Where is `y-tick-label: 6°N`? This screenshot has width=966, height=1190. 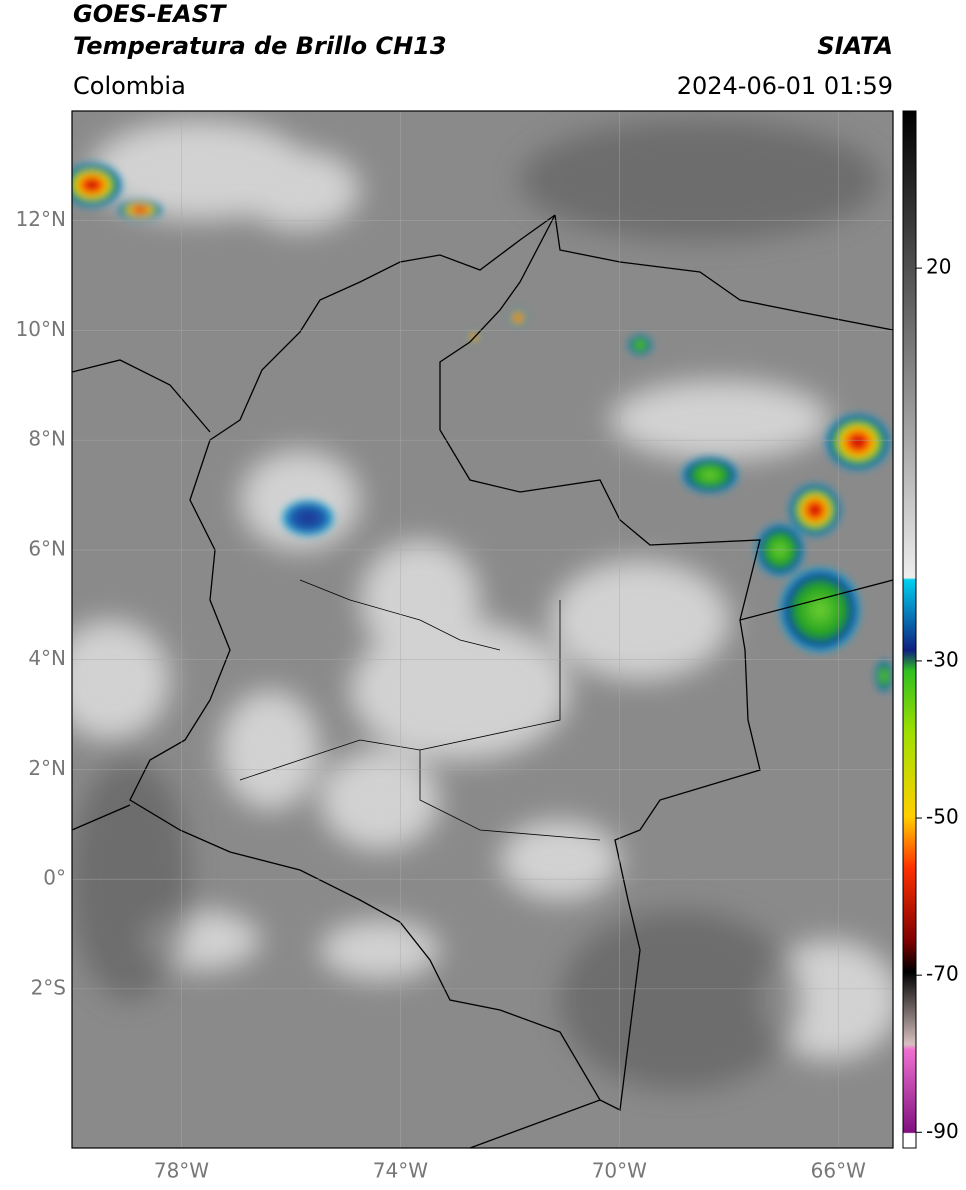
y-tick-label: 6°N is located at coordinates (47, 548).